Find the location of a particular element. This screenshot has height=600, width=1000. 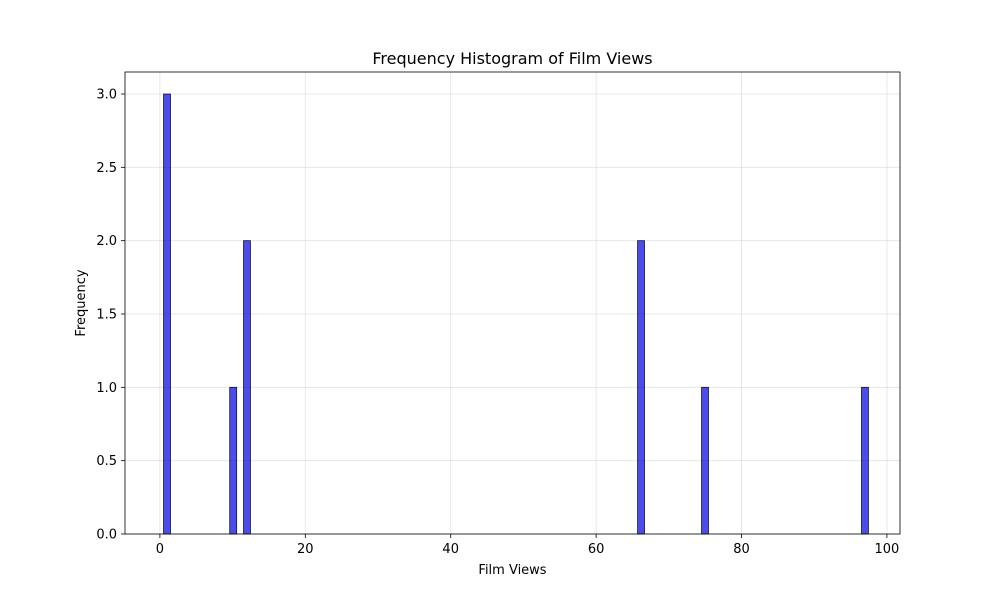

y-tick-label: 3.0 is located at coordinates (106, 95).